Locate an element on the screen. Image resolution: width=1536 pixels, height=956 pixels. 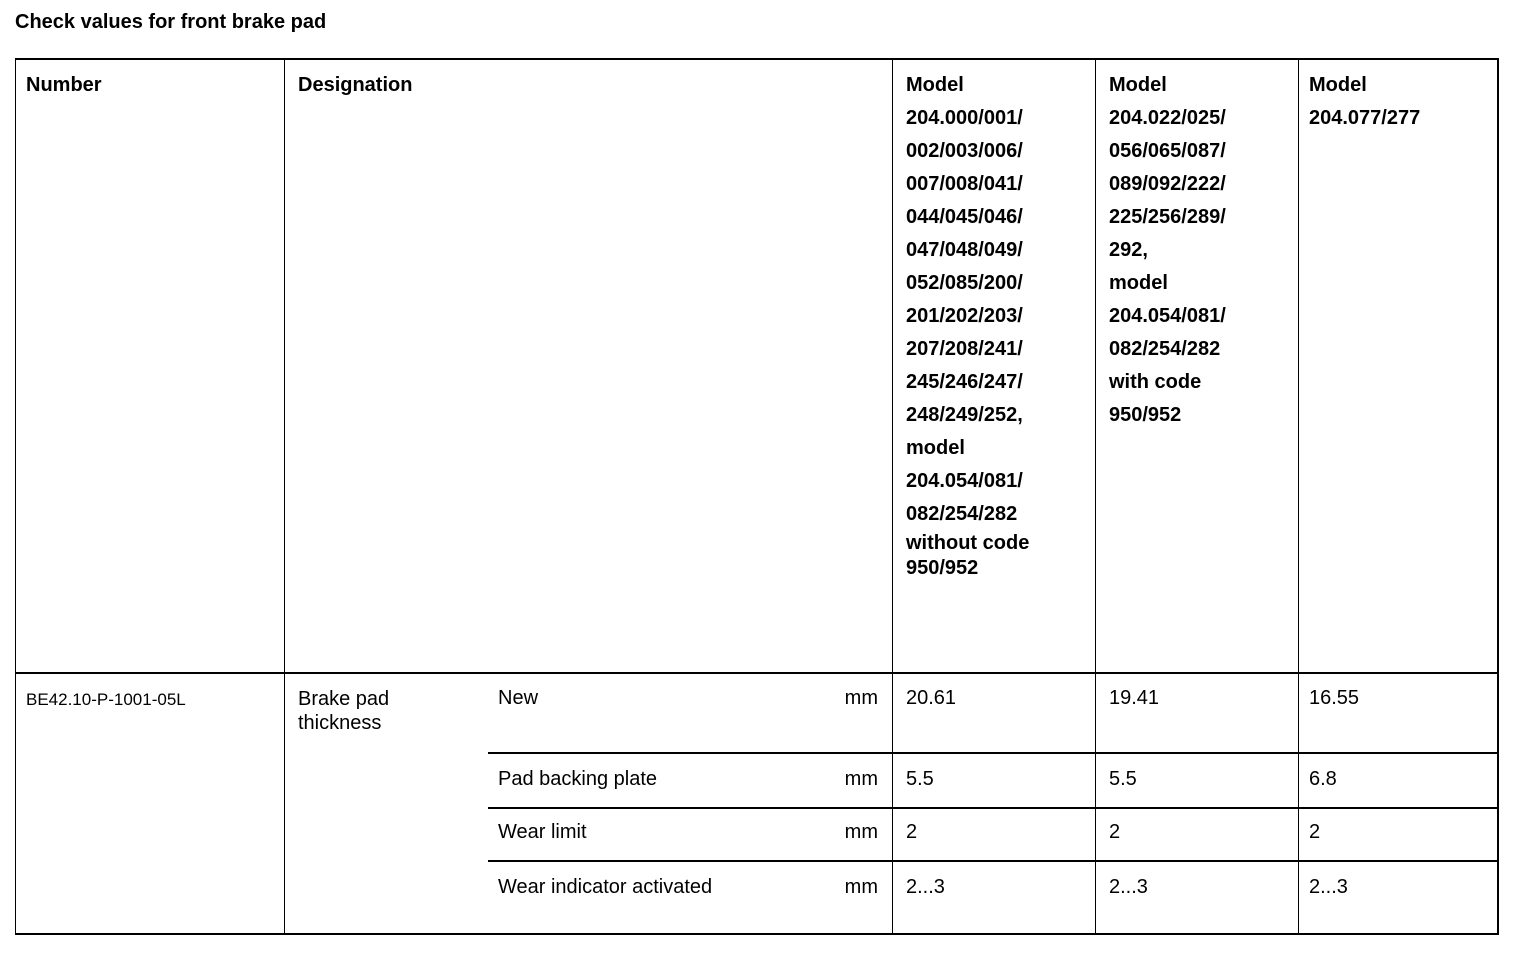
model-line: 207/208/241/ is located at coordinates (964, 349).